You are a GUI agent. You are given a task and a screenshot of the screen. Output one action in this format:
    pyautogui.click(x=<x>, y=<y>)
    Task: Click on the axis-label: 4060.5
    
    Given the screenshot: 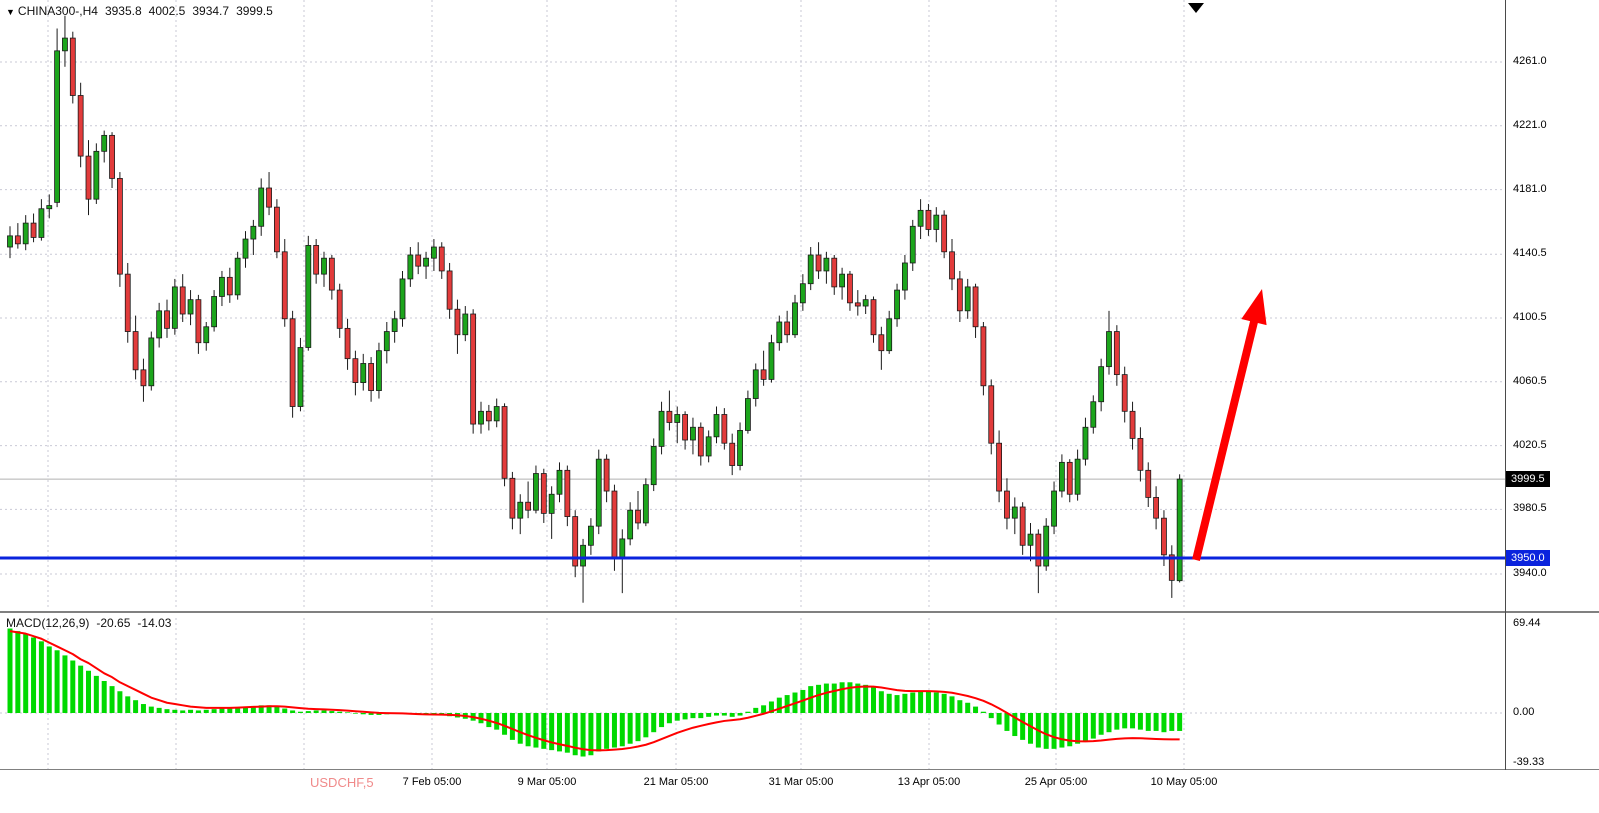 What is the action you would take?
    pyautogui.click(x=1530, y=380)
    